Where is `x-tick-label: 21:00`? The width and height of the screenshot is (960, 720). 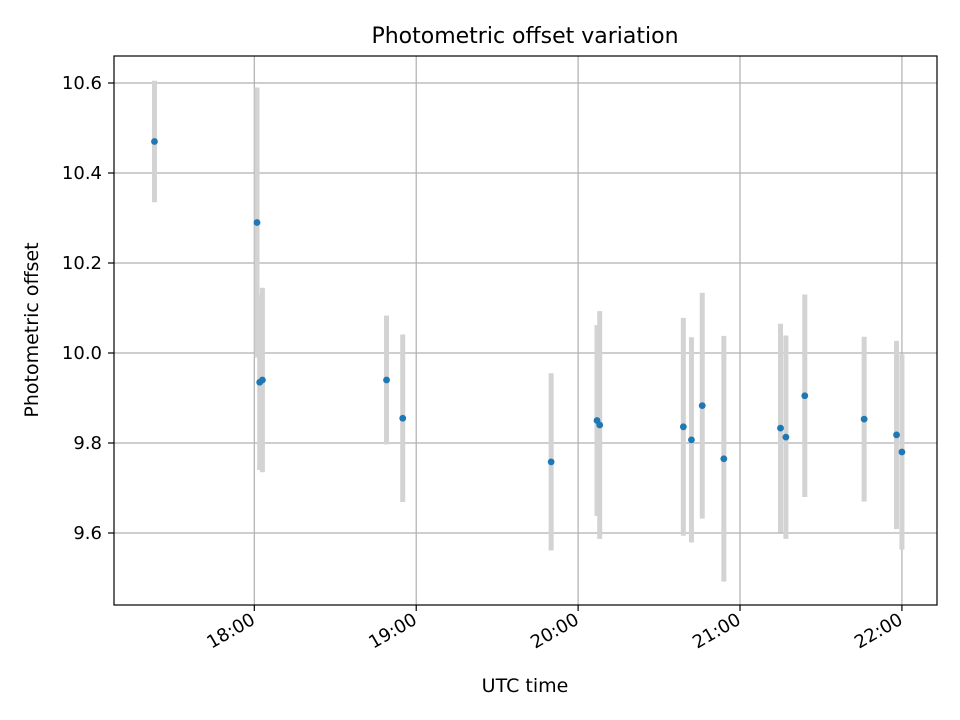 x-tick-label: 21:00 is located at coordinates (716, 631).